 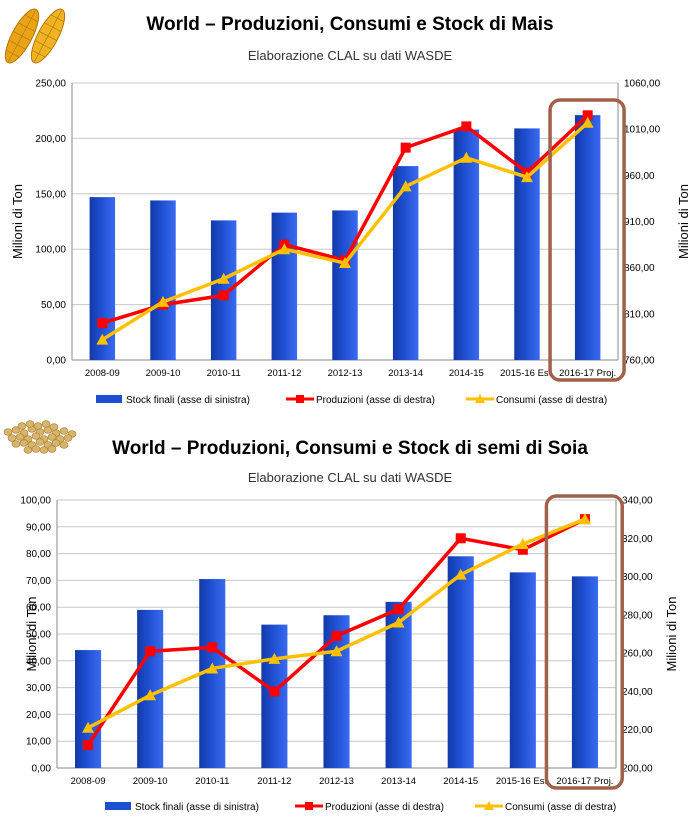 I want to click on y-right-tick-label: 280,00, so click(x=637, y=615).